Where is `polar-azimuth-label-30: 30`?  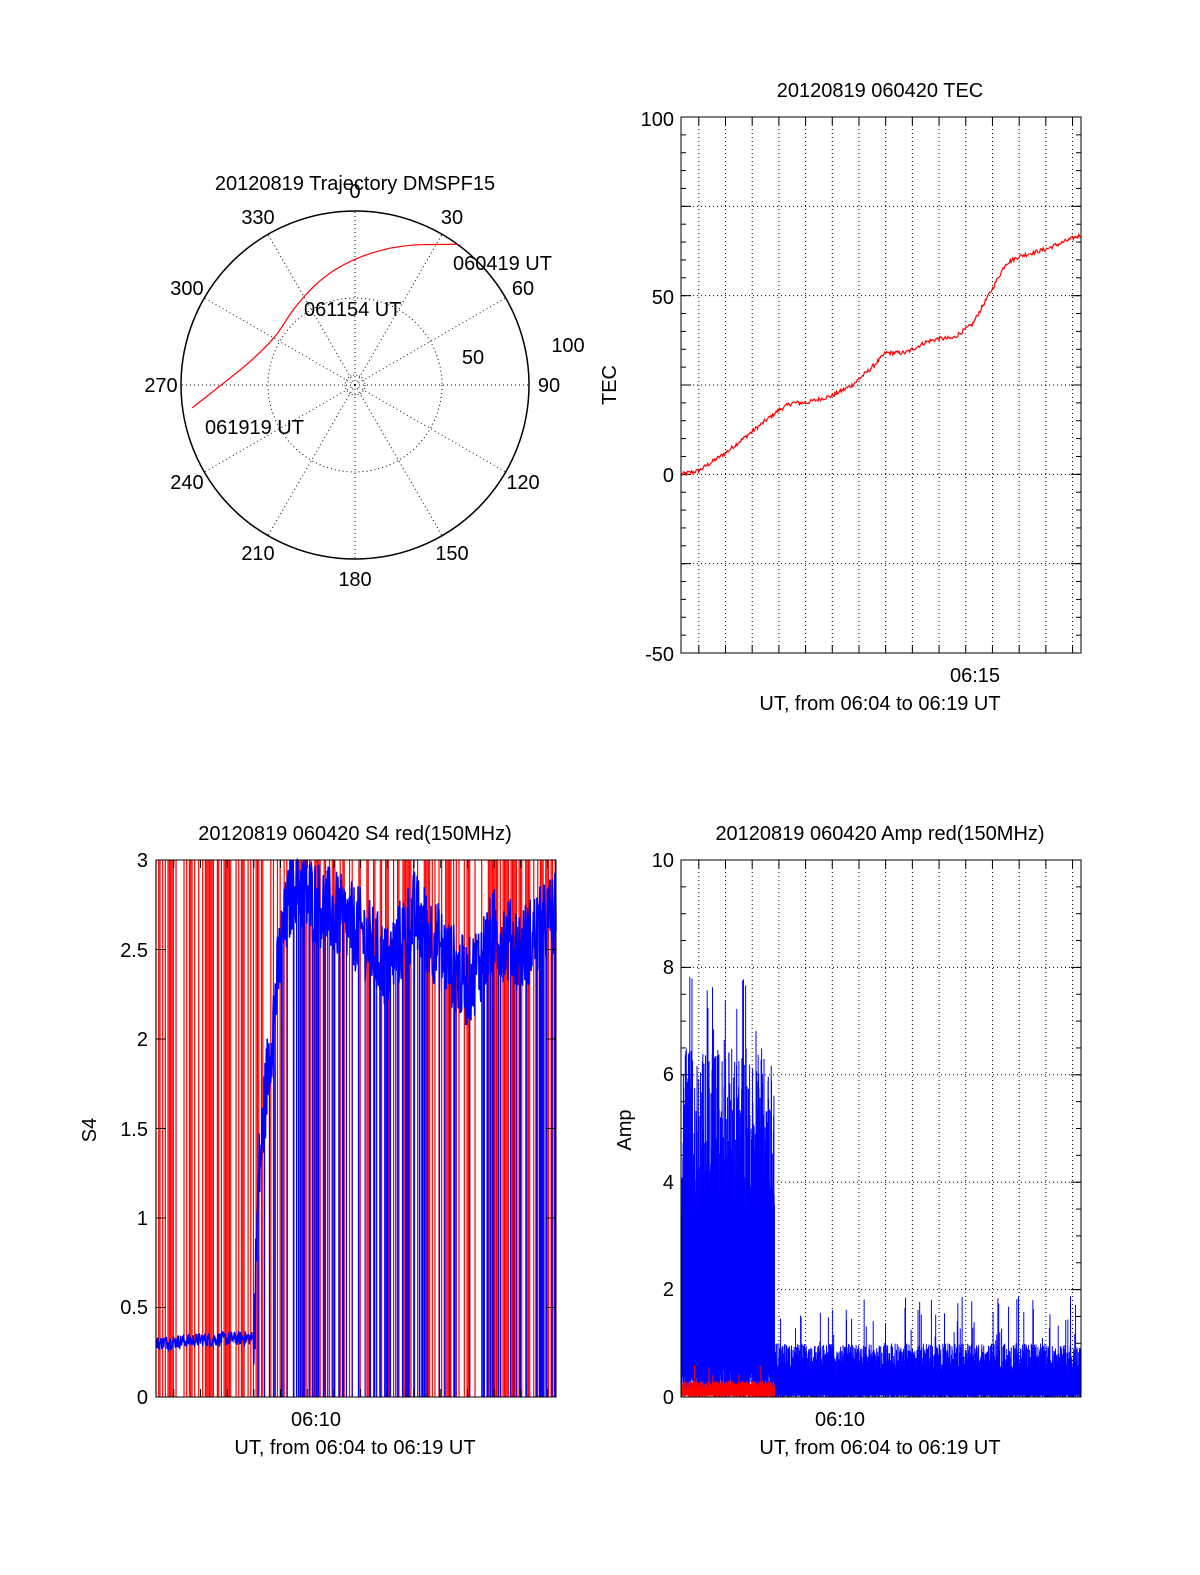 polar-azimuth-label-30: 30 is located at coordinates (452, 218).